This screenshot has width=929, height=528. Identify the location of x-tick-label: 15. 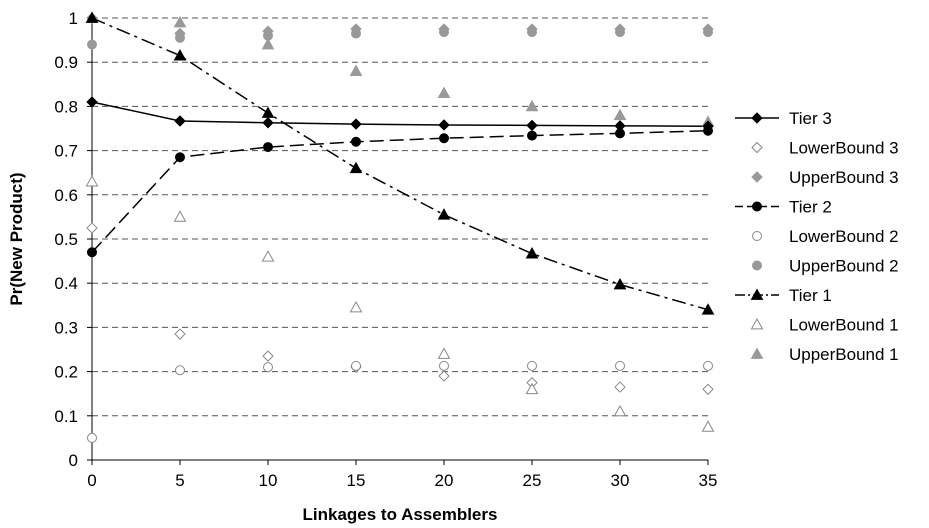
(356, 480).